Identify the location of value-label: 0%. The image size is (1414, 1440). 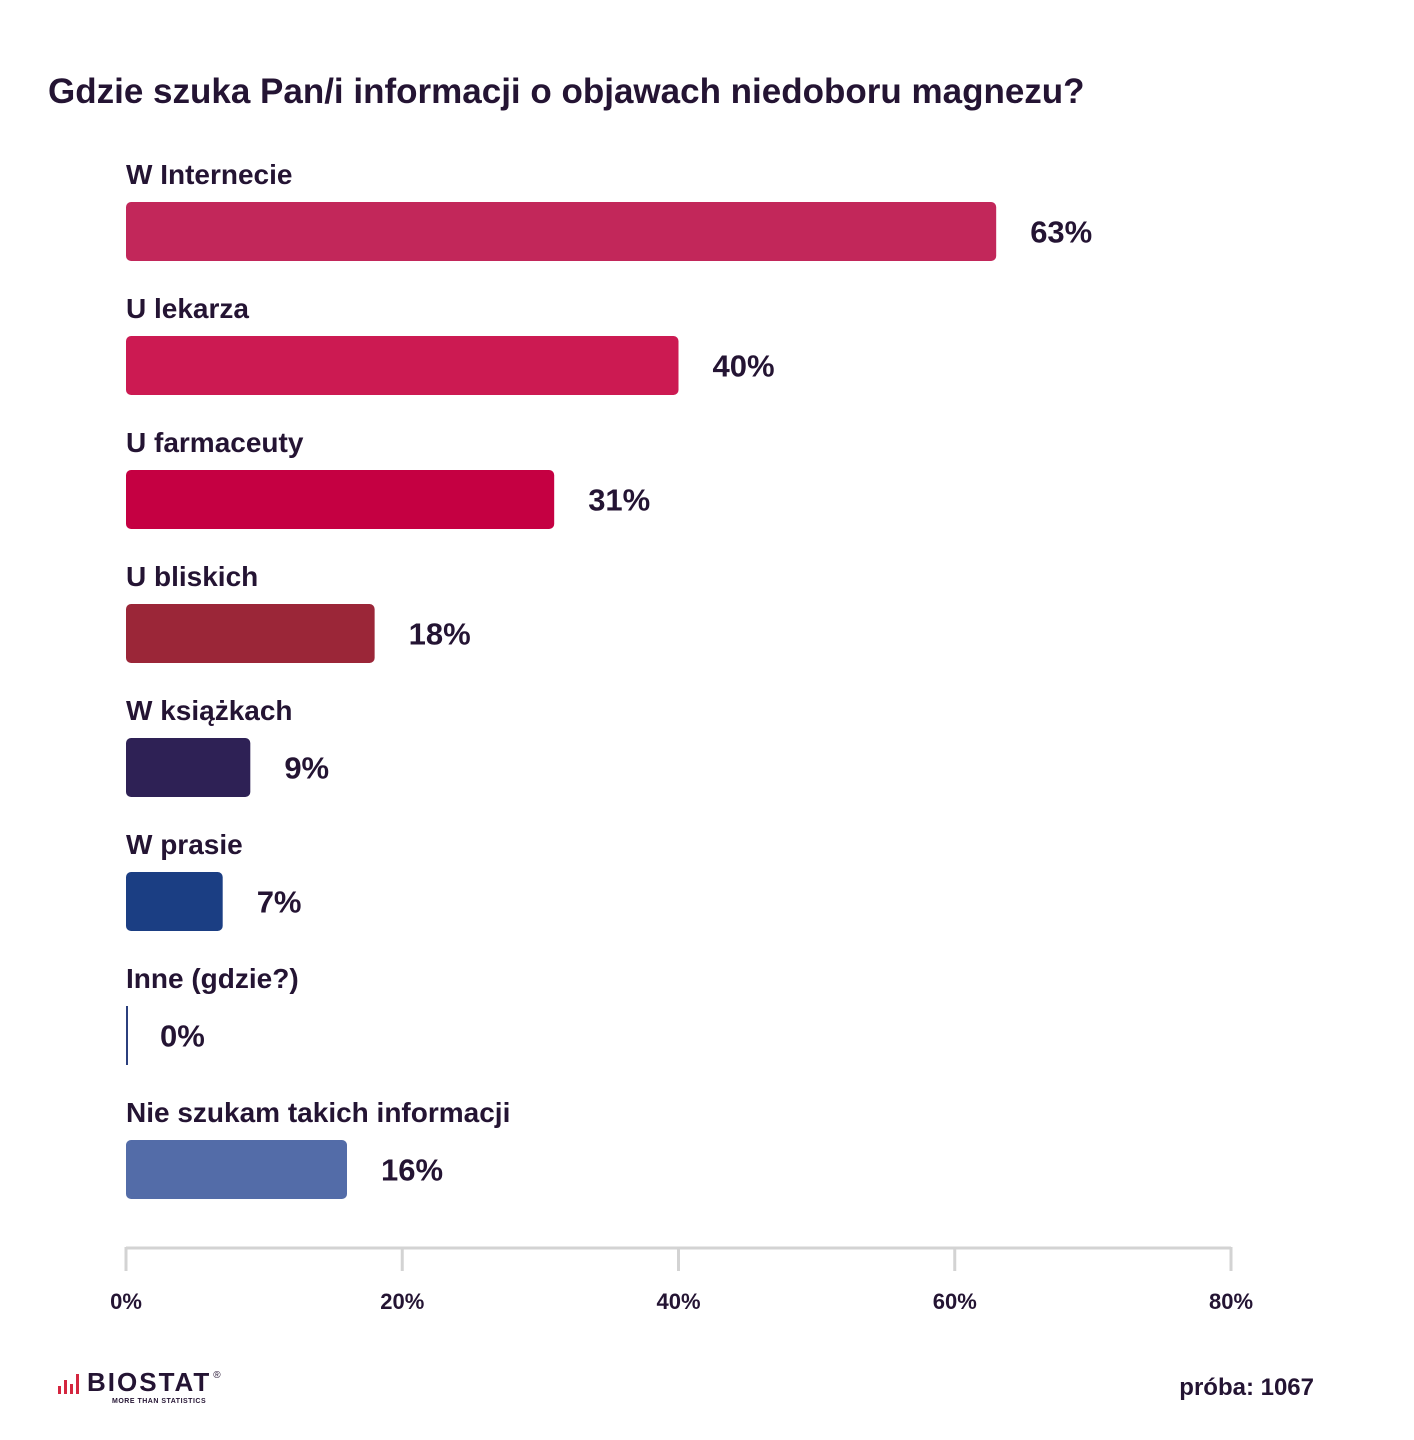
(182, 1036).